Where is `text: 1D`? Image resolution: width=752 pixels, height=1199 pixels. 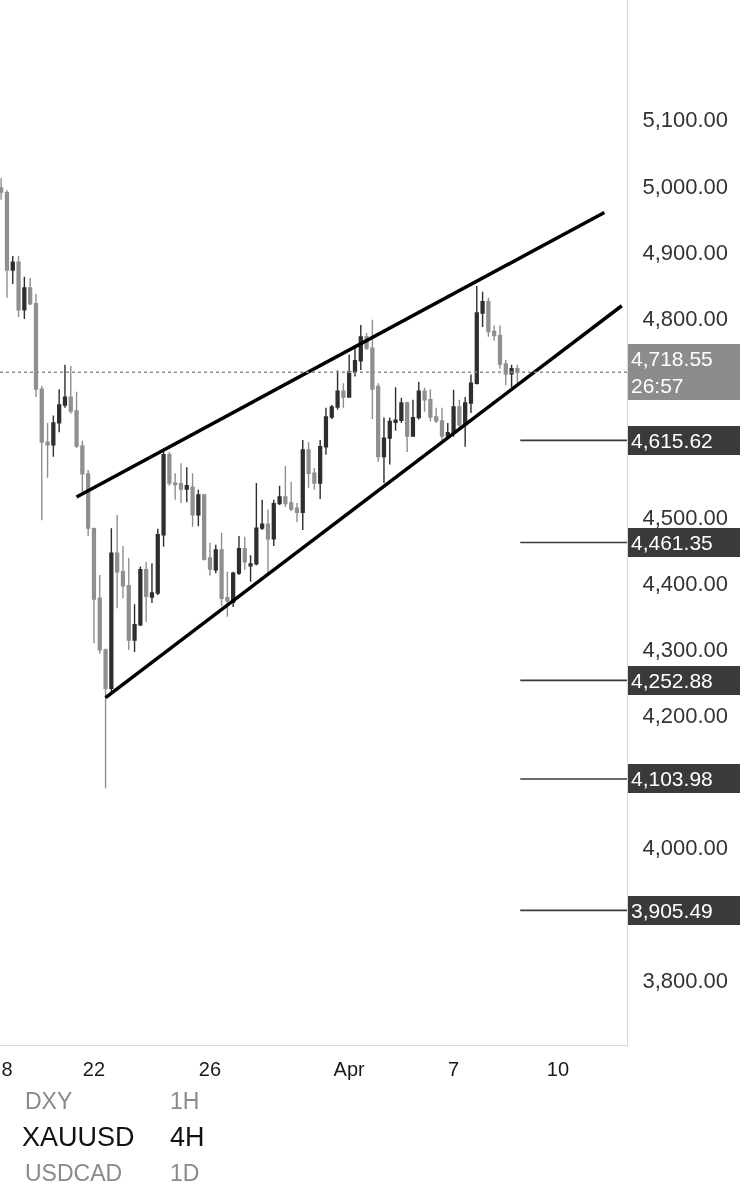 text: 1D is located at coordinates (185, 1173).